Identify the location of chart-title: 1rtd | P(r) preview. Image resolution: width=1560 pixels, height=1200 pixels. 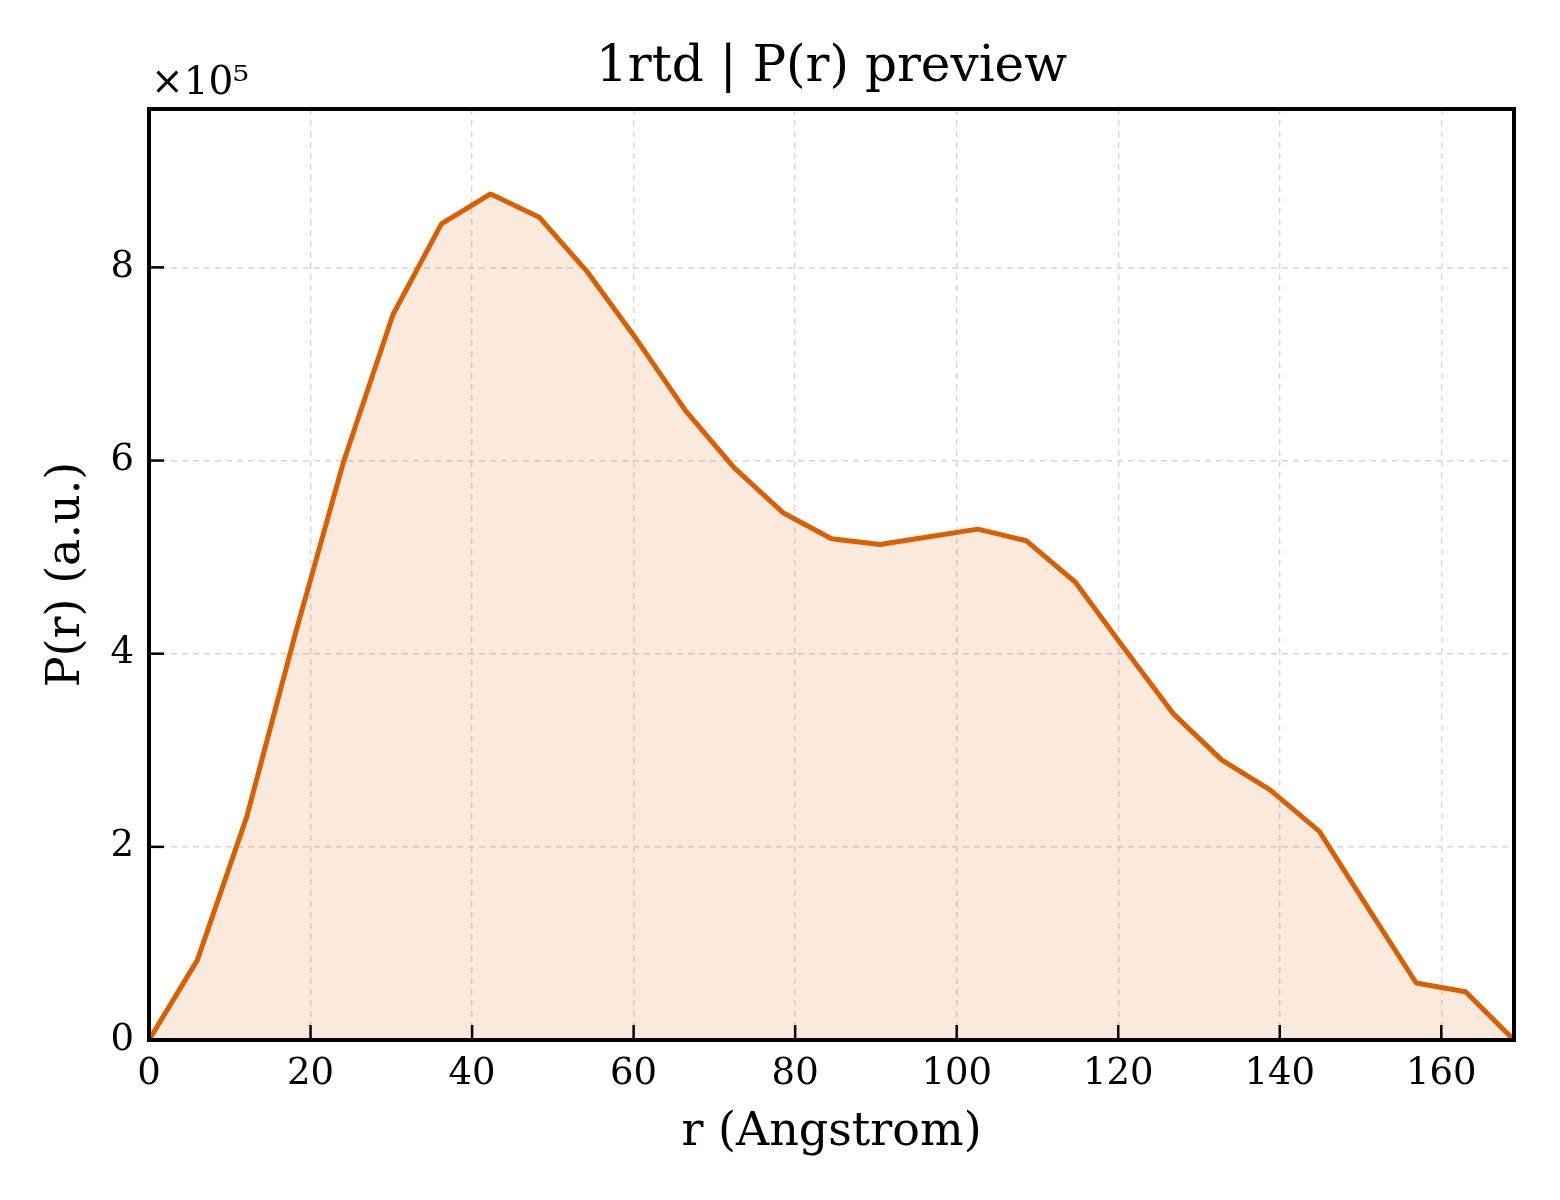
(831, 63).